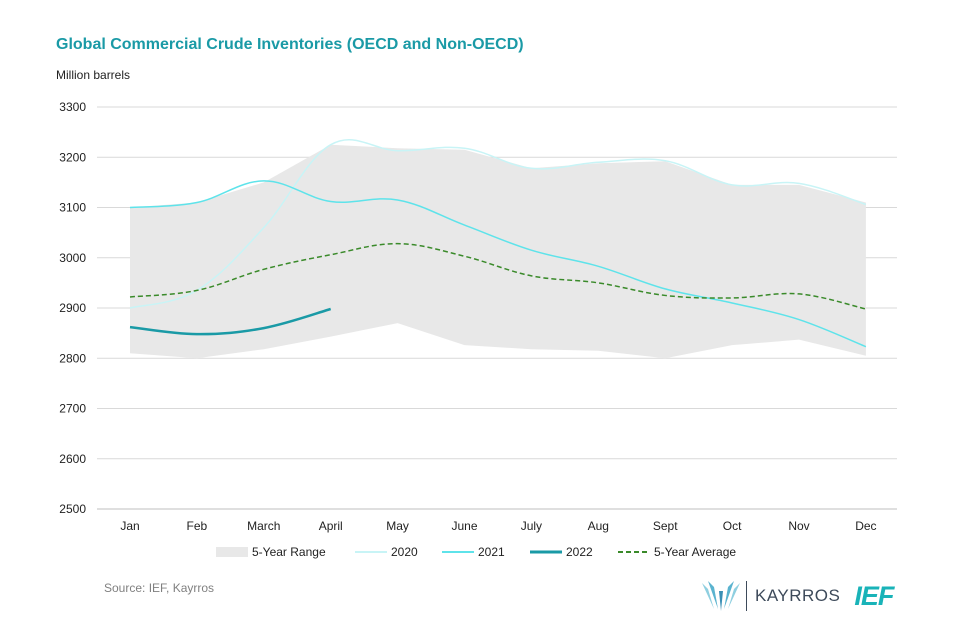 The width and height of the screenshot is (960, 639). What do you see at coordinates (159, 588) in the screenshot?
I see `source-note: Source: IEF, Kayrros` at bounding box center [159, 588].